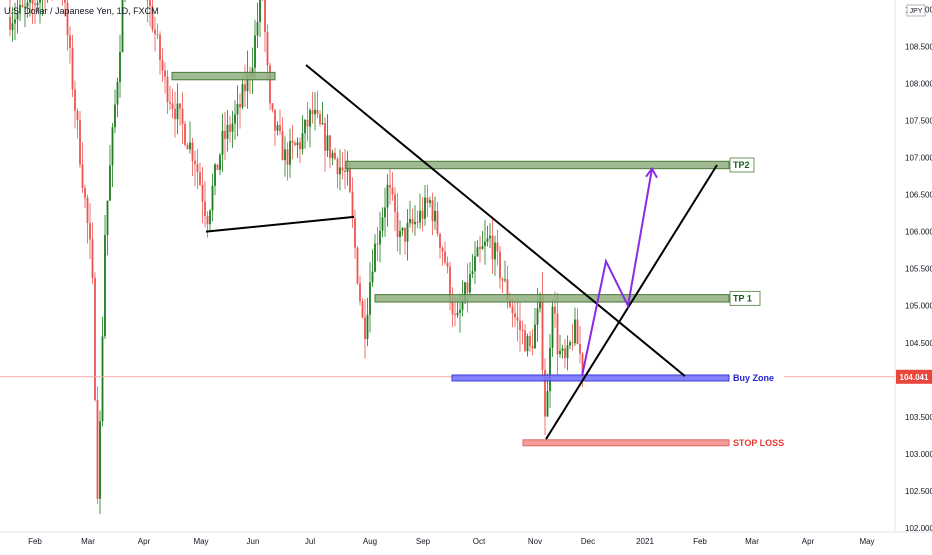 The height and width of the screenshot is (555, 932). What do you see at coordinates (253, 541) in the screenshot?
I see `x-tick-label: Jun` at bounding box center [253, 541].